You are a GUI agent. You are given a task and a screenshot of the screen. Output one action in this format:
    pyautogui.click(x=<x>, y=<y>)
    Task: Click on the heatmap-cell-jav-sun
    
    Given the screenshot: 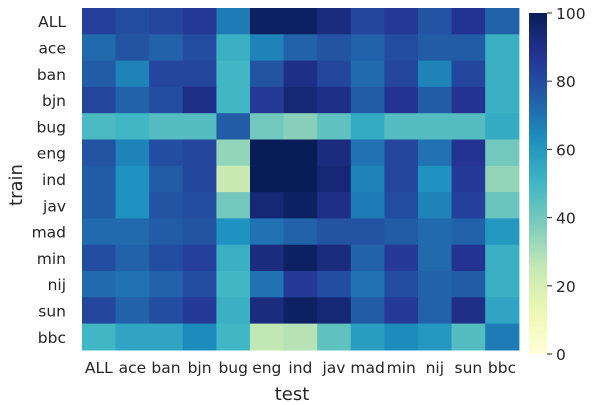 What is the action you would take?
    pyautogui.click(x=468, y=205)
    